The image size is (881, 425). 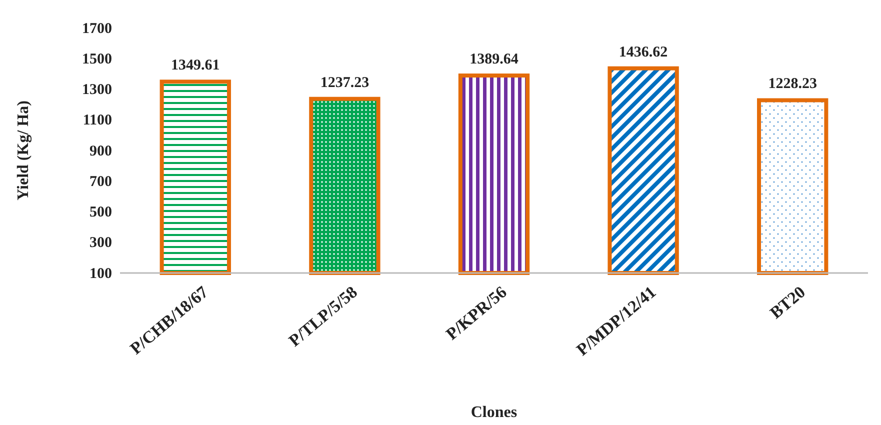 I want to click on y-tick-label: 1300, so click(x=97, y=90).